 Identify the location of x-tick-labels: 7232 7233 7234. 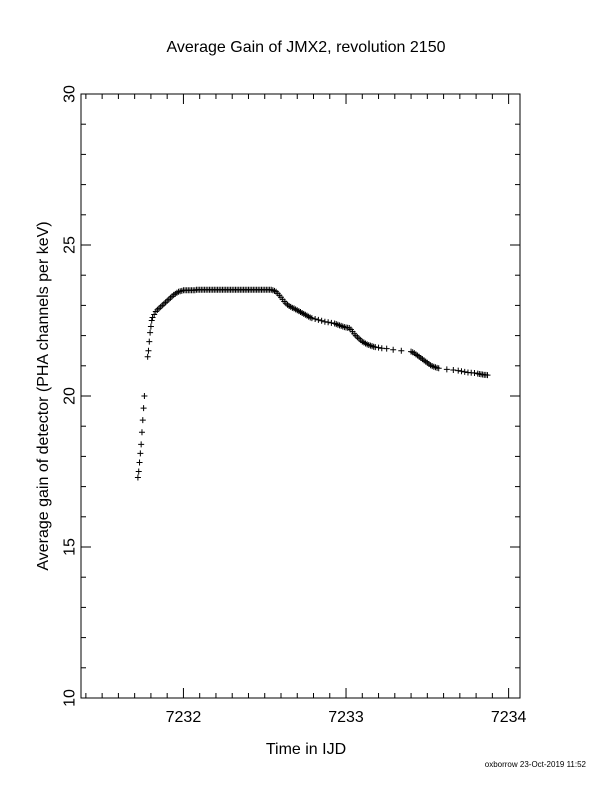
(346, 717).